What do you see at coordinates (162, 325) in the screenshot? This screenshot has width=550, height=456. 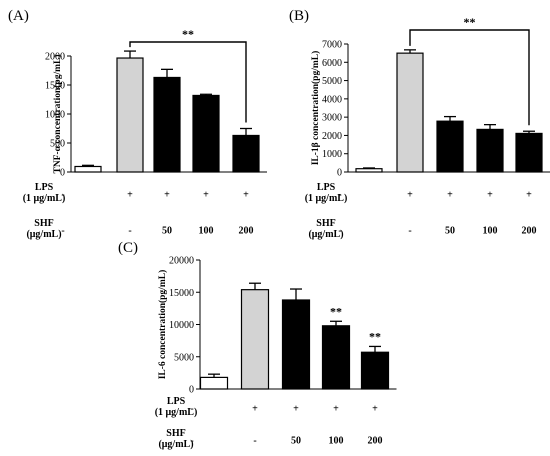 I see `y-axis-label: IL-6 concentration(pg/mL)` at bounding box center [162, 325].